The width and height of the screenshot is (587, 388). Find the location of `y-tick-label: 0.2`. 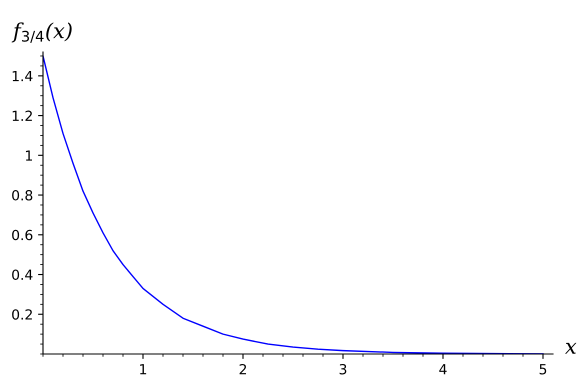

y-tick-label: 0.2 is located at coordinates (22, 314).